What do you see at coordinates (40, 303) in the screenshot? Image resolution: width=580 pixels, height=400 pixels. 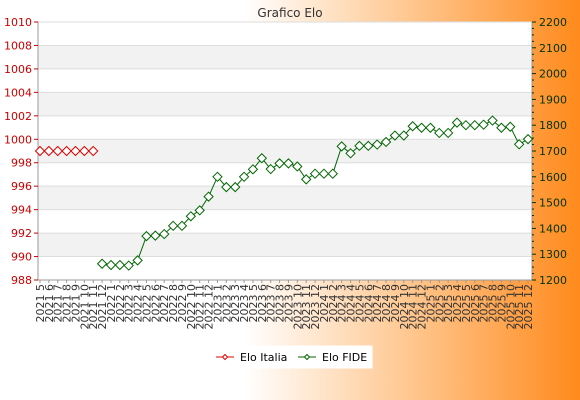 I see `x-tick-label: 2021 5` at bounding box center [40, 303].